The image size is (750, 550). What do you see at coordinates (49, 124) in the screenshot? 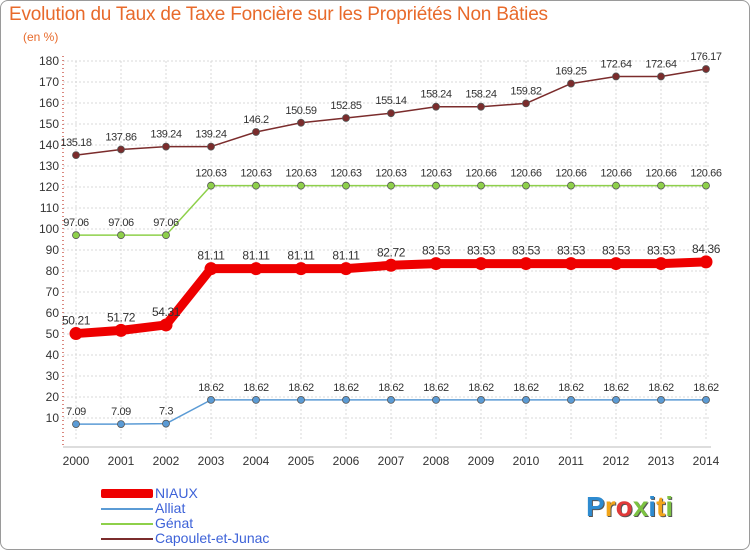
I see `y-tick-label: 150` at bounding box center [49, 124].